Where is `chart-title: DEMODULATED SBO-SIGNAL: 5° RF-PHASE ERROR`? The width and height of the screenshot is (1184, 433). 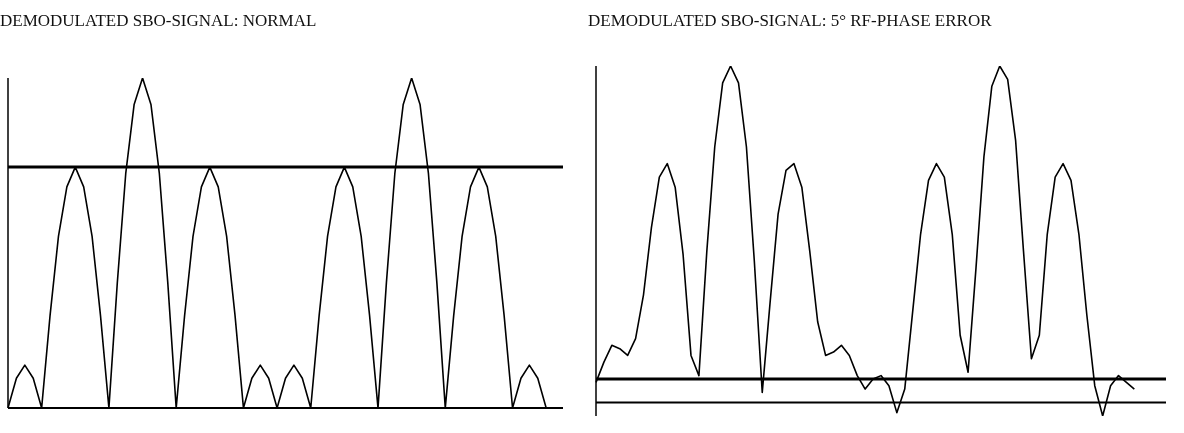 chart-title: DEMODULATED SBO-SIGNAL: 5° RF-PHASE ERROR is located at coordinates (790, 21).